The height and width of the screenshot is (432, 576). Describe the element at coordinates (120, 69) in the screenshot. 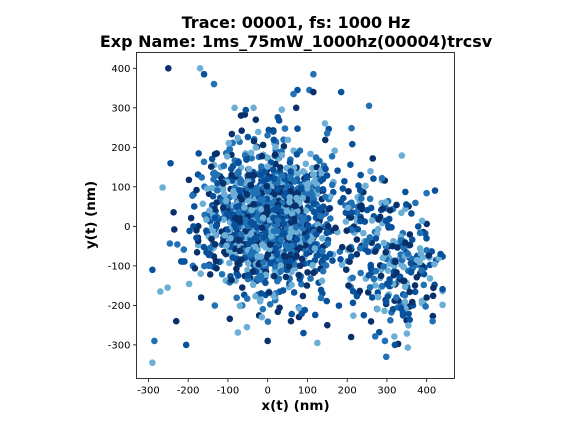

I see `y-tick-label: 400` at that location.